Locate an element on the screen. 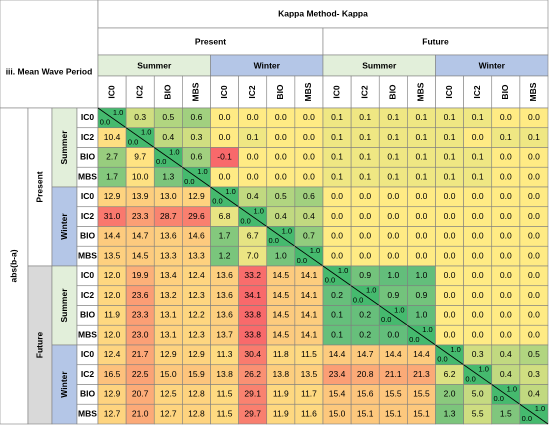 Image resolution: width=550 pixels, height=426 pixels. label: 13.3 is located at coordinates (196, 255).